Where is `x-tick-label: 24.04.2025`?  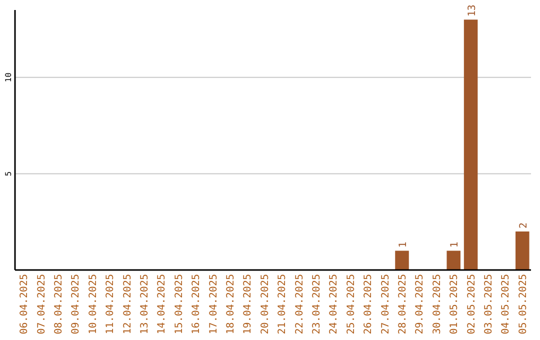
x-tick-label: 24.04.2025 is located at coordinates (334, 304).